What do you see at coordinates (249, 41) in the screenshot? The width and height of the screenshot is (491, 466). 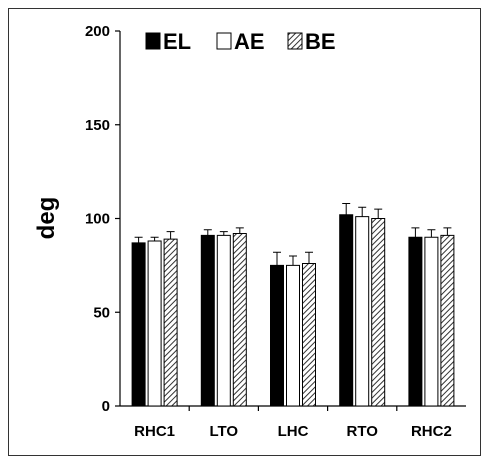 I see `legend-label-ae: AE` at bounding box center [249, 41].